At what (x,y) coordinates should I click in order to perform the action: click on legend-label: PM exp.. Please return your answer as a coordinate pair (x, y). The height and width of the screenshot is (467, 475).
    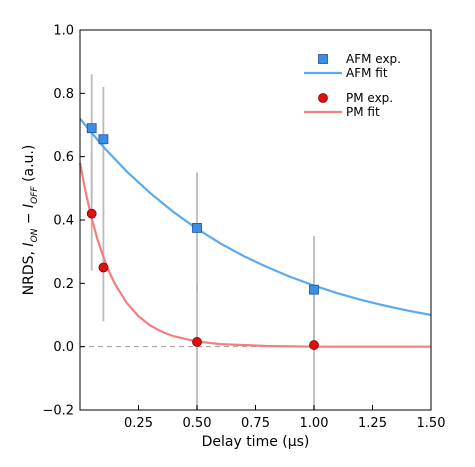
    Looking at the image, I should click on (369, 98).